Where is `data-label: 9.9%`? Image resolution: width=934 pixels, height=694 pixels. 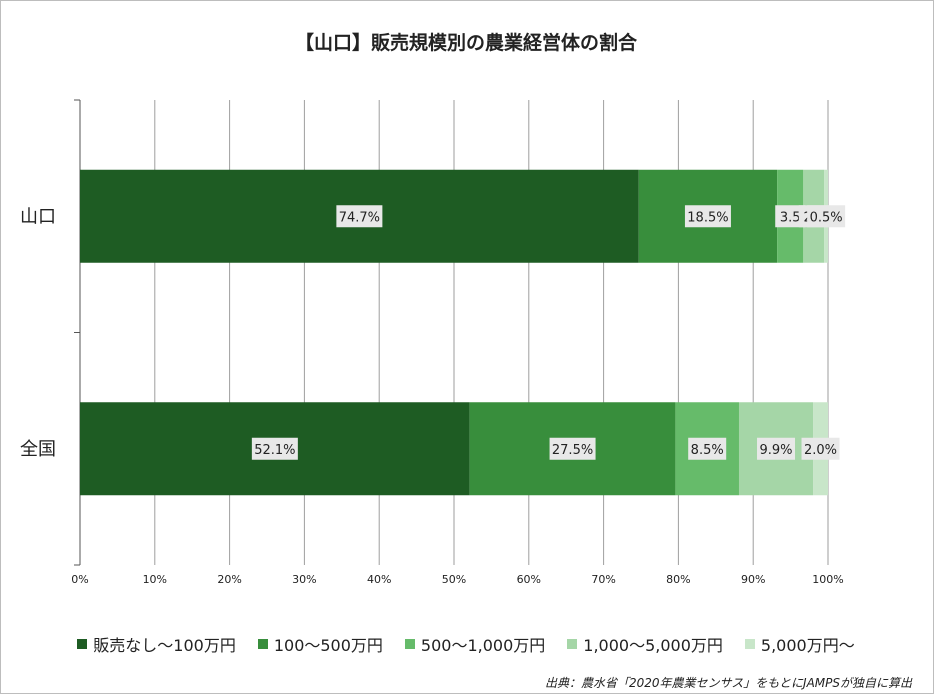 data-label: 9.9% is located at coordinates (775, 450).